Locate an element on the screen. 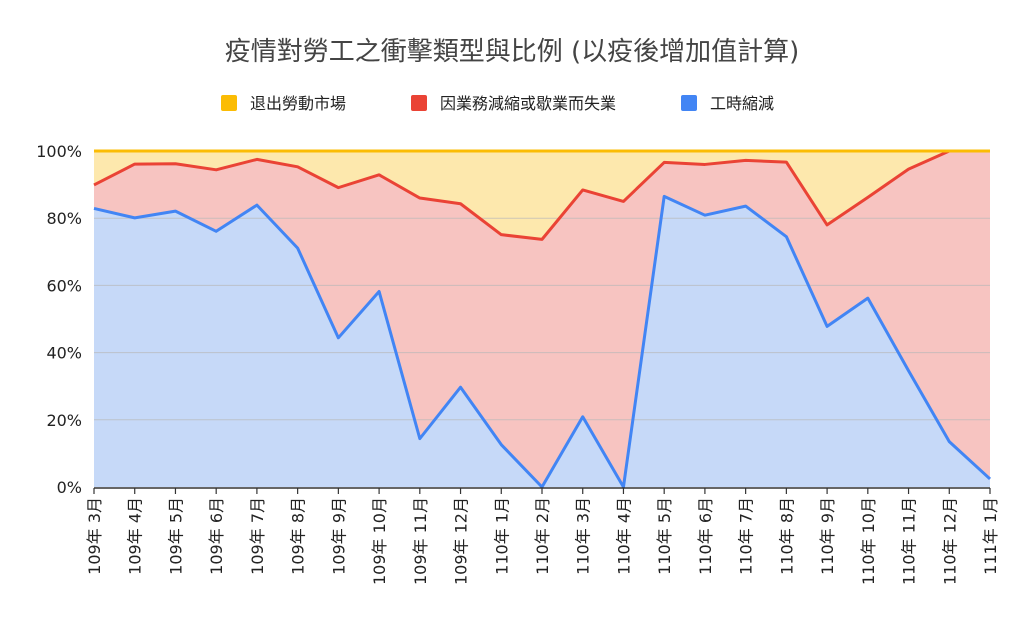  legend-label-unemployment: 因業務減縮或歇業而失業 is located at coordinates (528, 103).